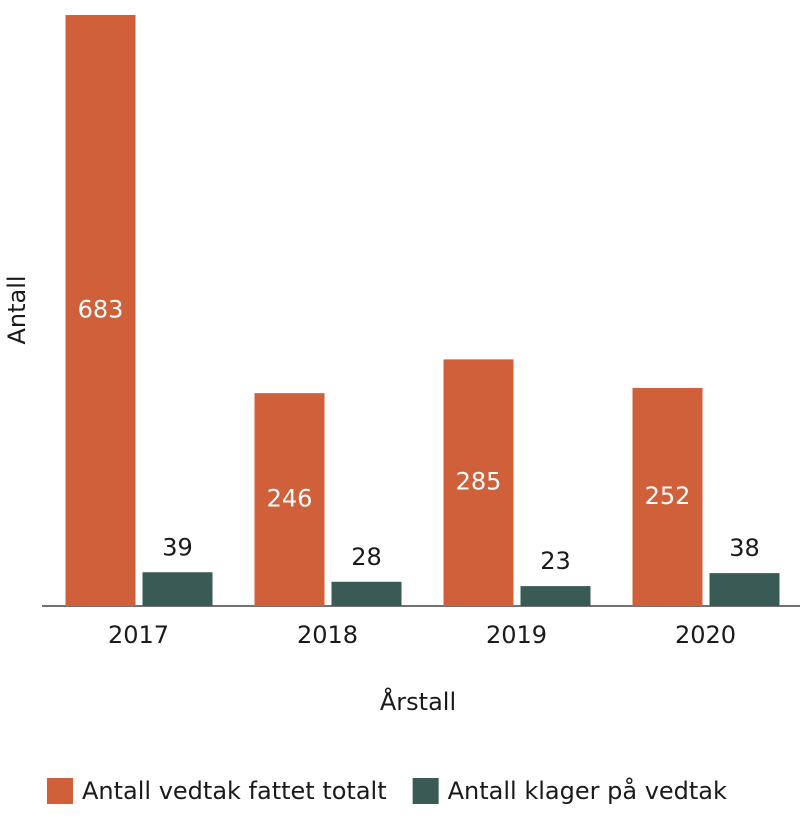 Image resolution: width=800 pixels, height=824 pixels. Describe the element at coordinates (516, 635) in the screenshot. I see `x-tick-label: 2019` at that location.